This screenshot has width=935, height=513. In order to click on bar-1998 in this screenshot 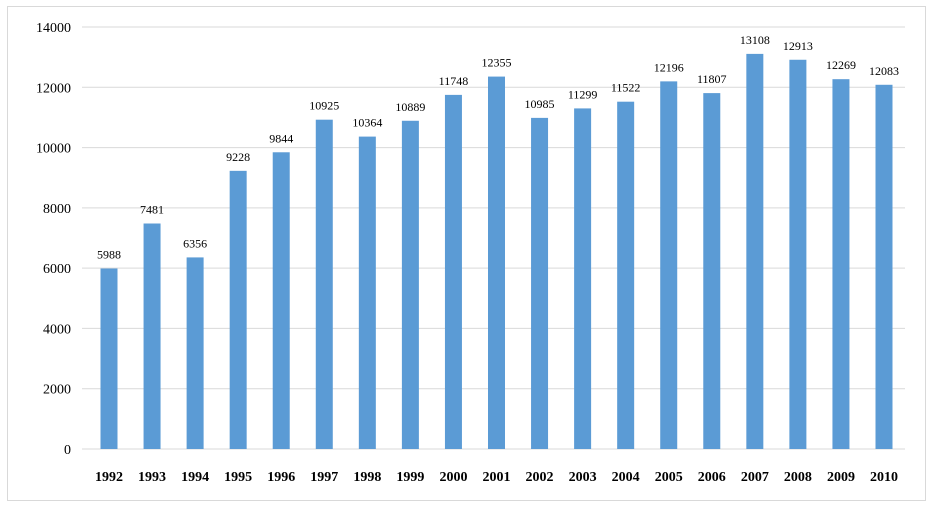, I will do `click(367, 292)`.